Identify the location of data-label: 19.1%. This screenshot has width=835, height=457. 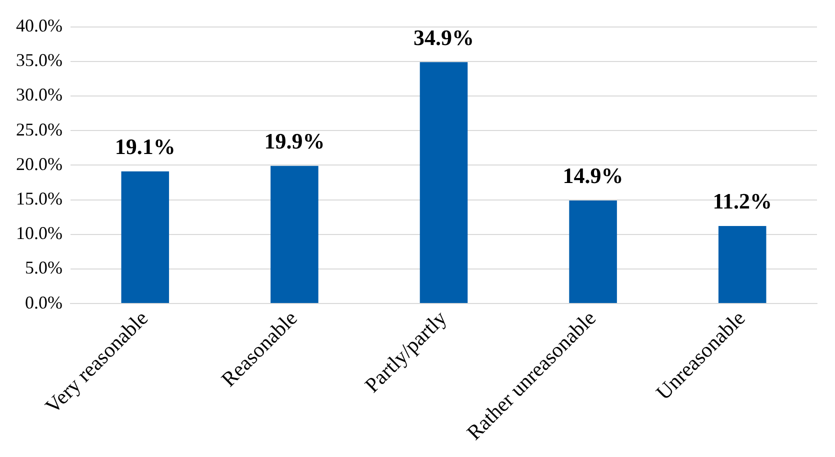
(145, 147).